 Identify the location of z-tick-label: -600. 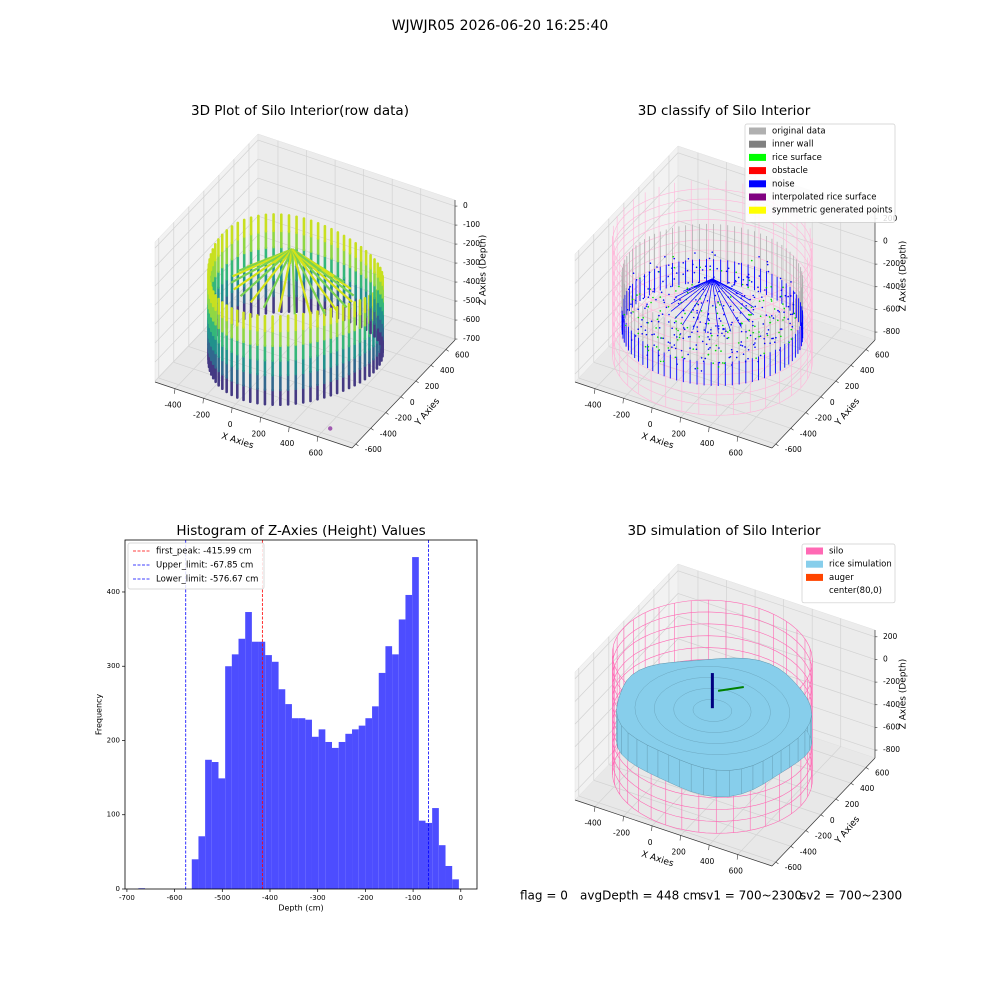
(891, 726).